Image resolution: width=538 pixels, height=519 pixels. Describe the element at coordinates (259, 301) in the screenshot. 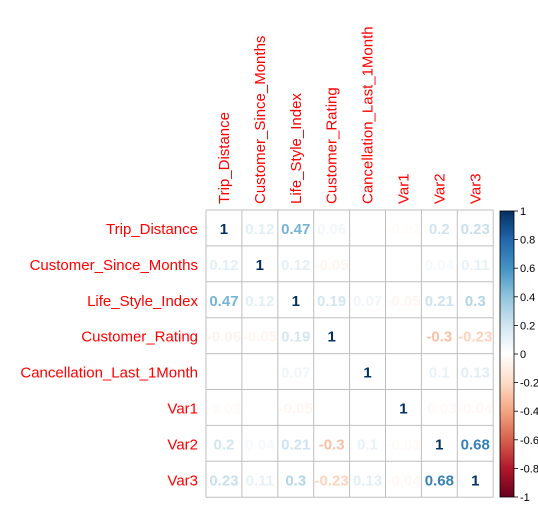

I see `cell-value-2-1: 0.12` at that location.